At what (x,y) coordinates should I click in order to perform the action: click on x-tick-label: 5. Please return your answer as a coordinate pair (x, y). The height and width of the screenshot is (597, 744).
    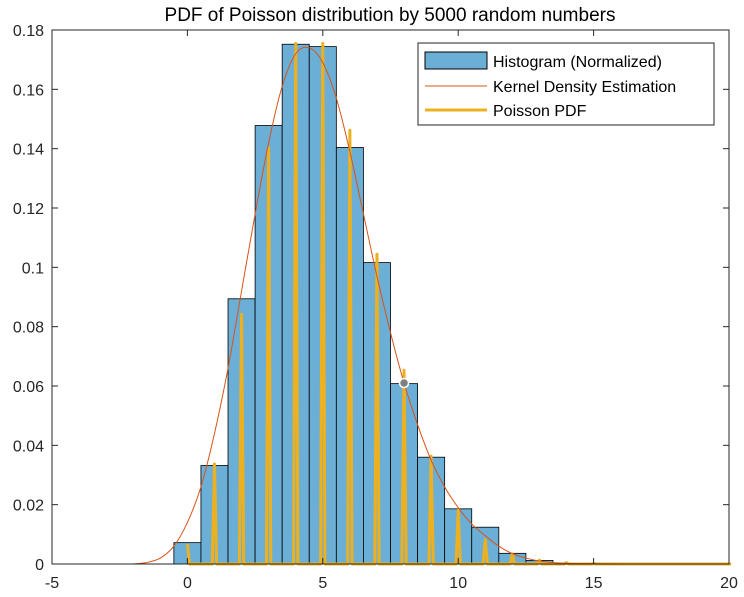
    Looking at the image, I should click on (322, 583).